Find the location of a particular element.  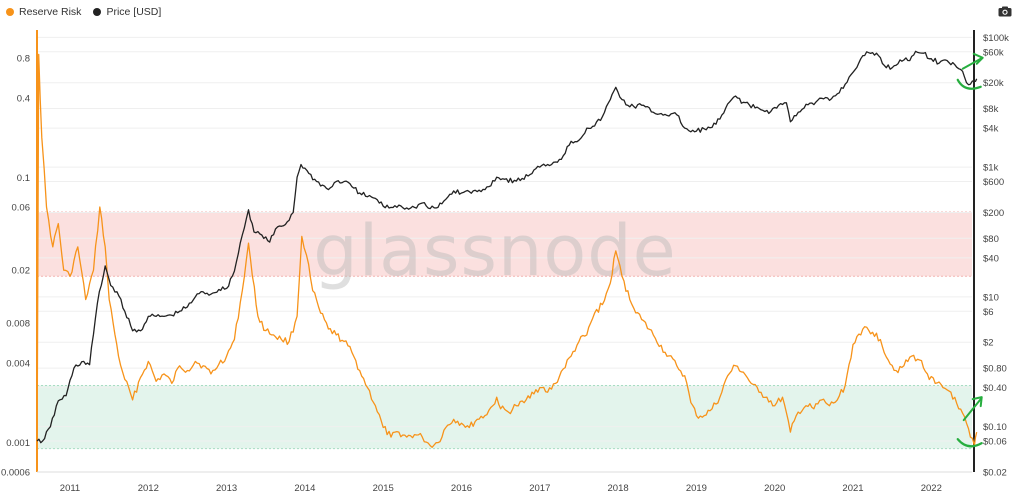

green-up-arrow-price-head is located at coordinates (978, 58).